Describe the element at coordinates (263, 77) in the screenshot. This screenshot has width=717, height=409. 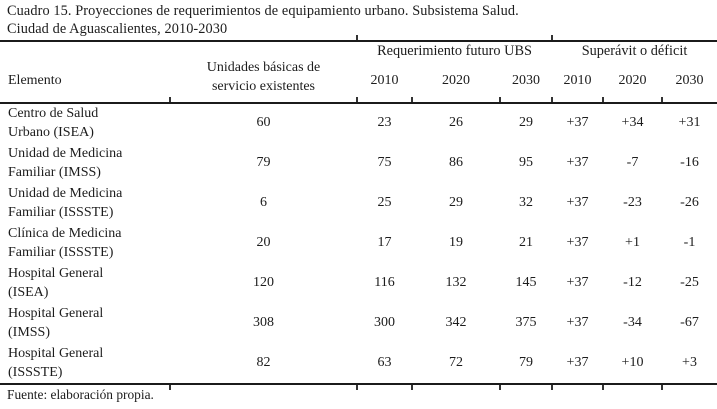
I see `column-header-existentes: Unidades básicas de servicio existentes` at that location.